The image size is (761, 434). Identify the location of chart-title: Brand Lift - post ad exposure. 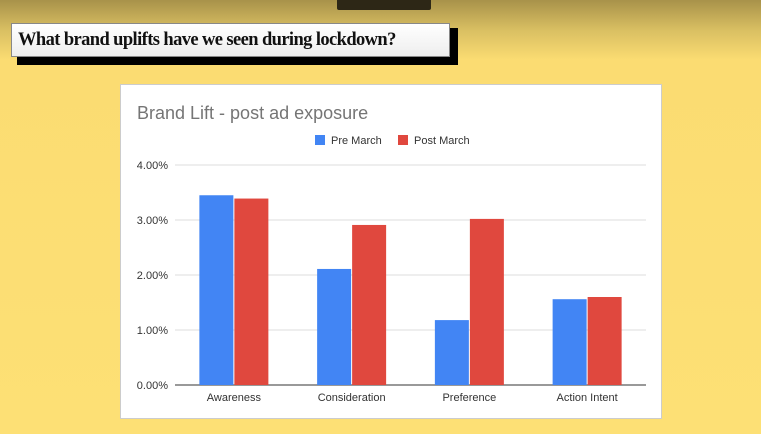
(252, 113).